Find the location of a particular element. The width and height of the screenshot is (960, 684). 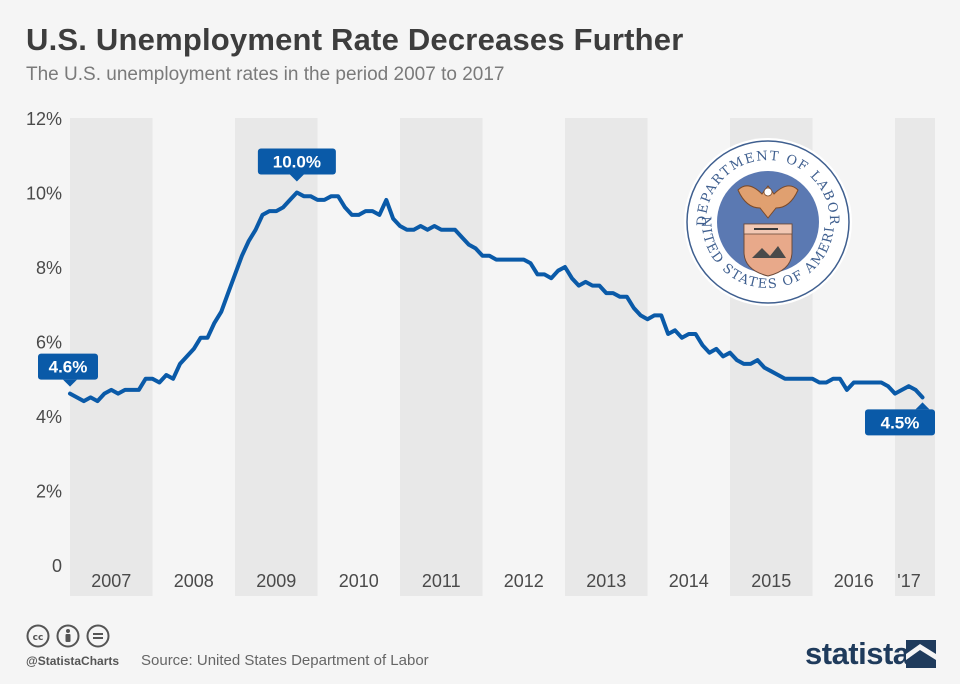

data-label-text: 10.0% is located at coordinates (297, 162).